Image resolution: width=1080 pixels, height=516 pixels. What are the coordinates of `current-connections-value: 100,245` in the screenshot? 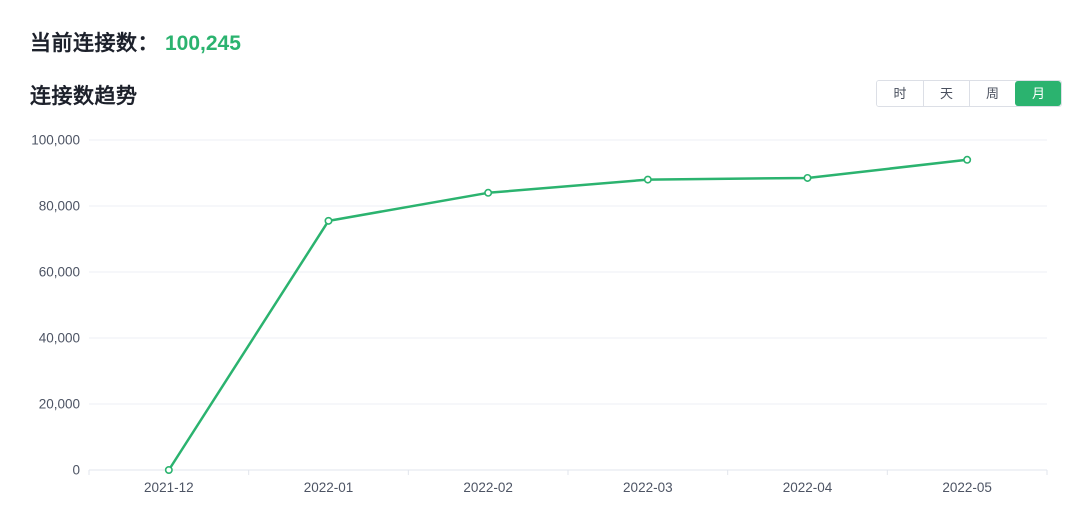 It's located at (203, 43).